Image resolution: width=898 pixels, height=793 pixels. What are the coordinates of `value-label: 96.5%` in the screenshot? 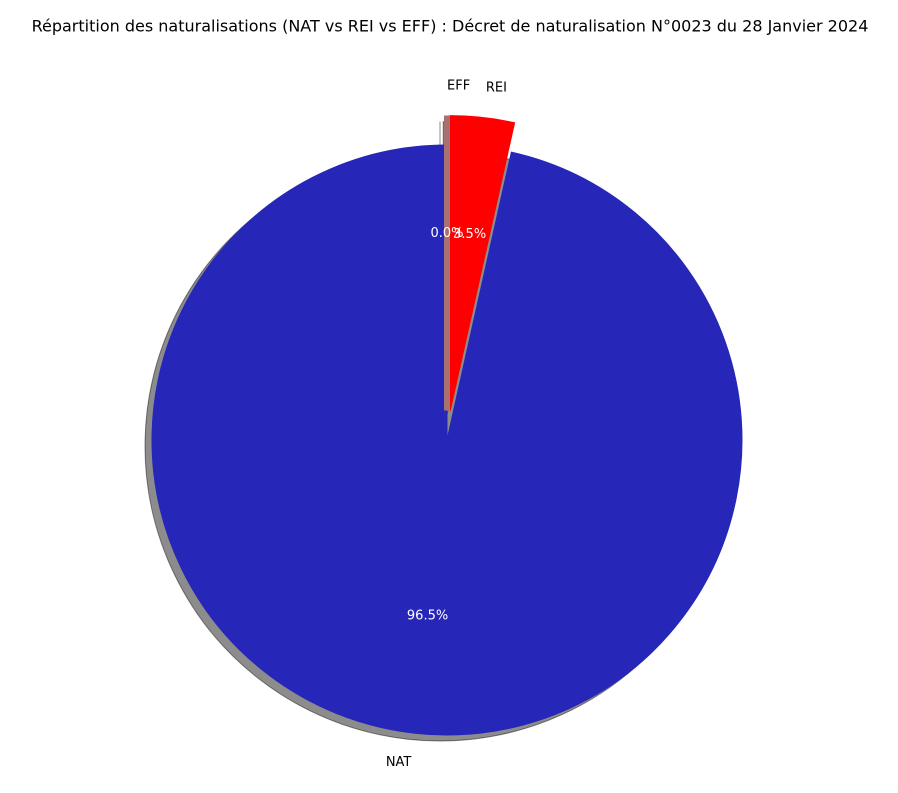 It's located at (427, 615).